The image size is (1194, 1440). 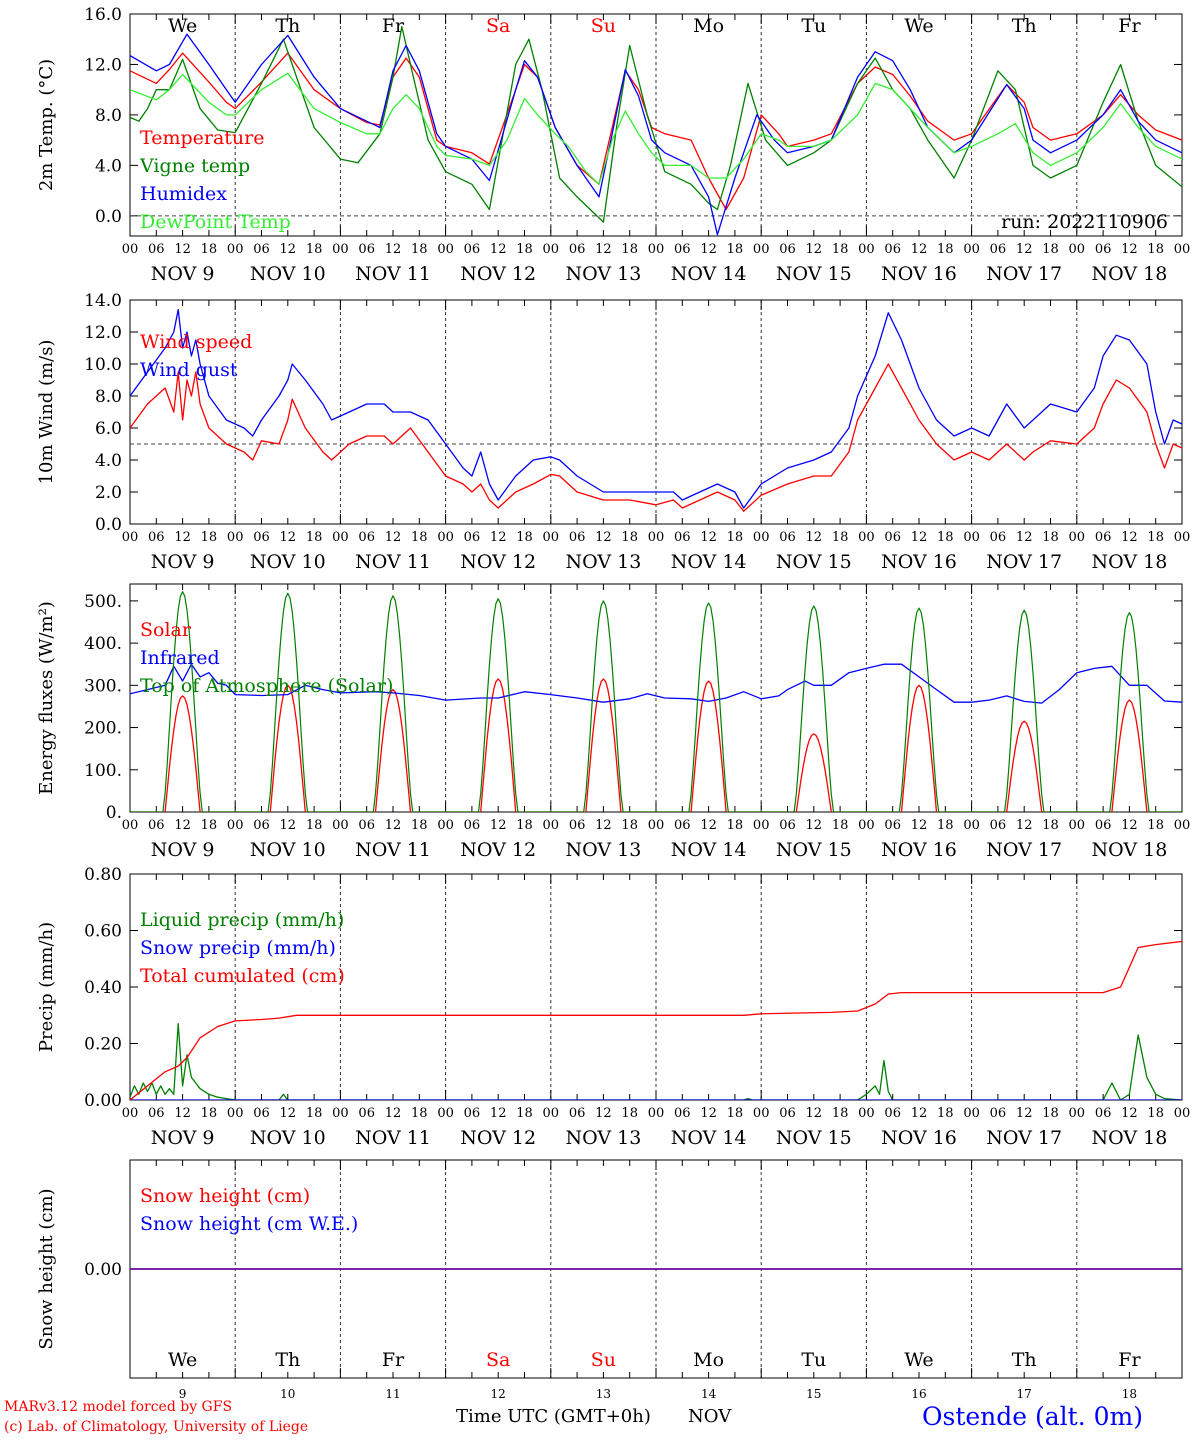 I want to click on series-group, so click(x=656, y=410).